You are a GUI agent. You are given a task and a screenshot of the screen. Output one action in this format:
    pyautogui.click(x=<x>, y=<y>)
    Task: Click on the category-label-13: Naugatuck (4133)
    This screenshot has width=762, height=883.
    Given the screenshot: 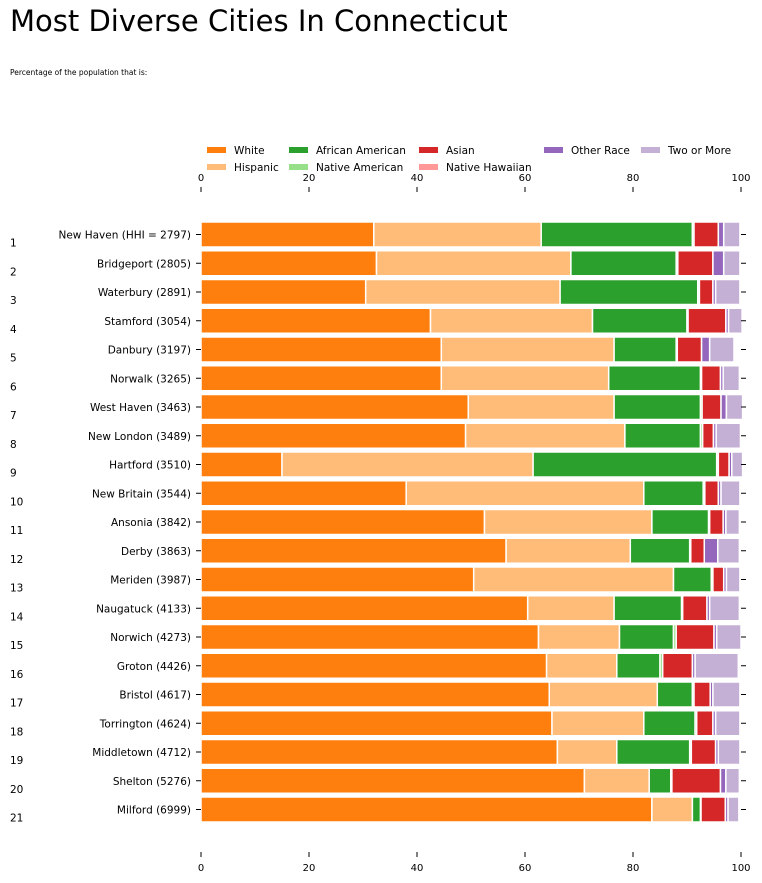 What is the action you would take?
    pyautogui.click(x=143, y=609)
    